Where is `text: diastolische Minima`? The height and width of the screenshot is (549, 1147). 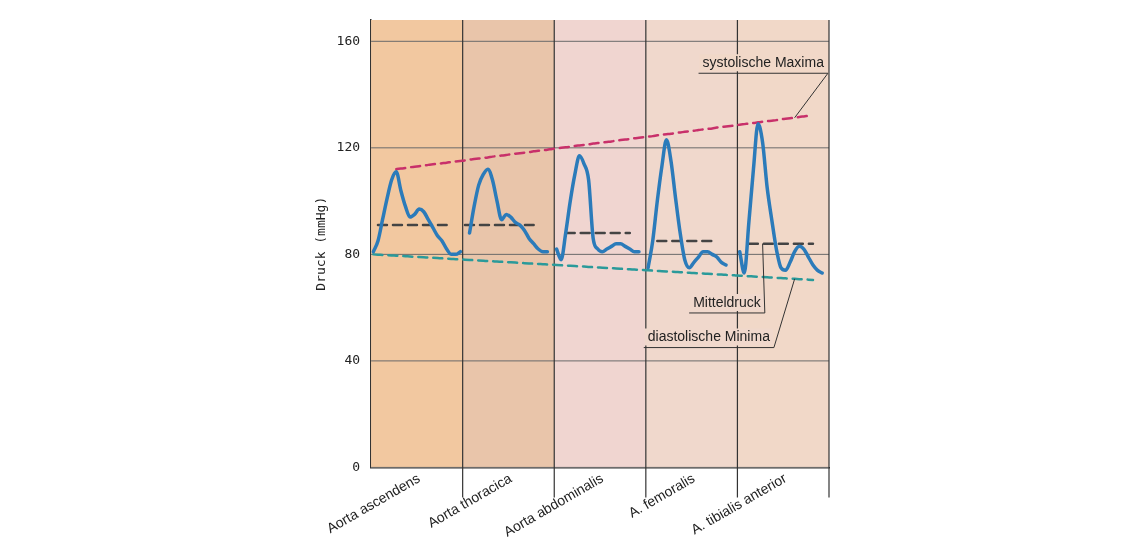 text: diastolische Minima is located at coordinates (709, 336).